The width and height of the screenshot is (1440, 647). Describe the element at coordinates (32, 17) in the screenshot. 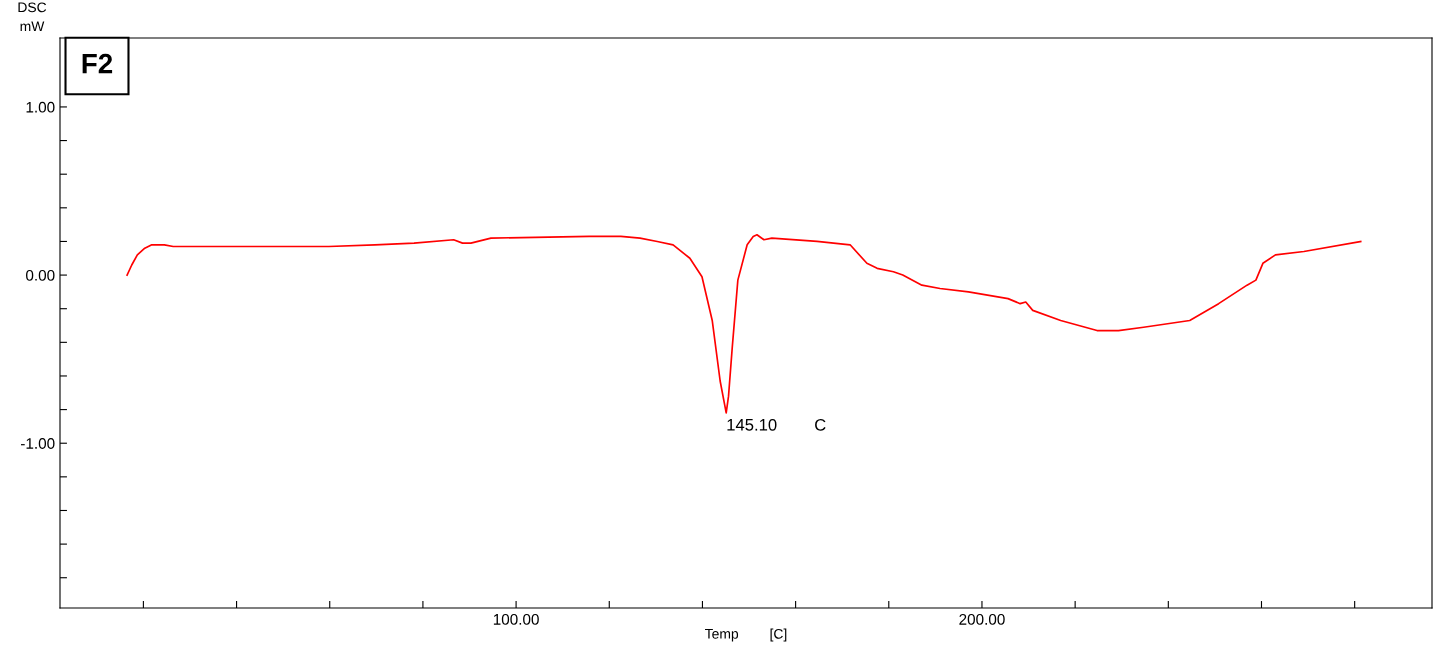

I see `y-axis-title: DSC mW` at that location.